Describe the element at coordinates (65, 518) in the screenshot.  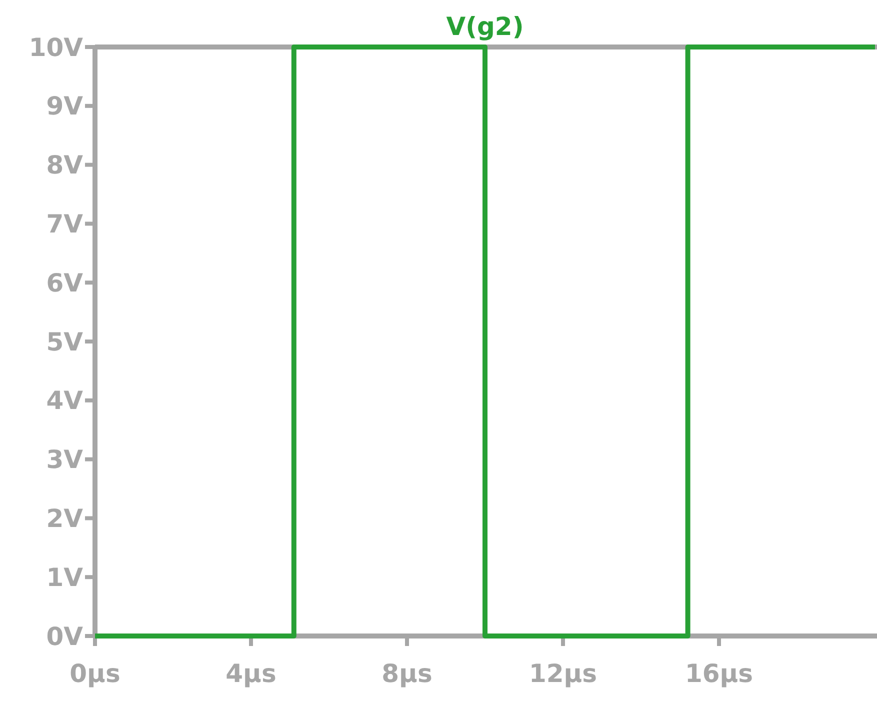
I see `y-tick-label: 2V` at that location.